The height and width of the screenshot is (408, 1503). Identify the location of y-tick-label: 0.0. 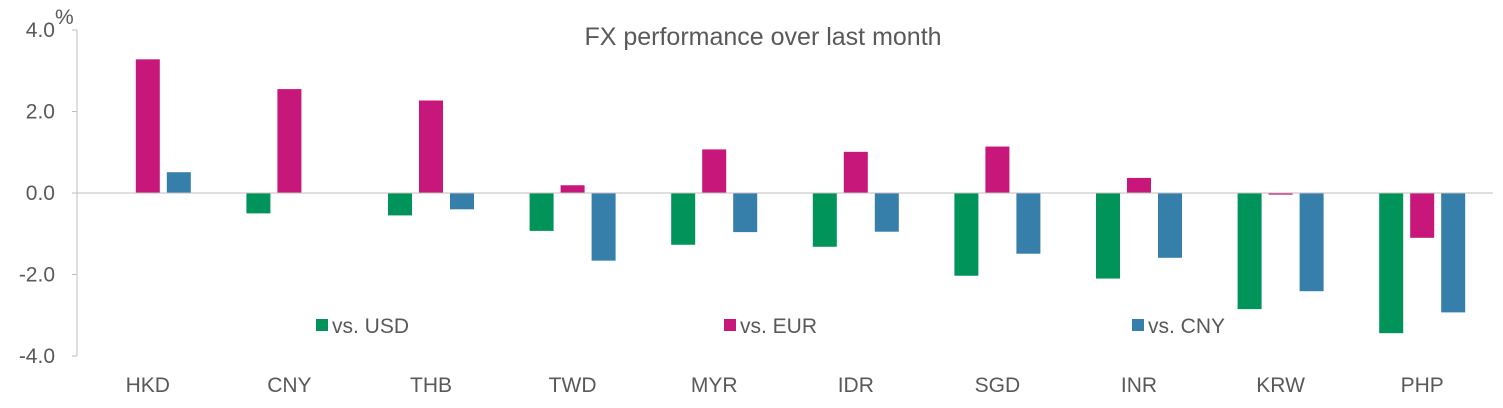
(40, 193).